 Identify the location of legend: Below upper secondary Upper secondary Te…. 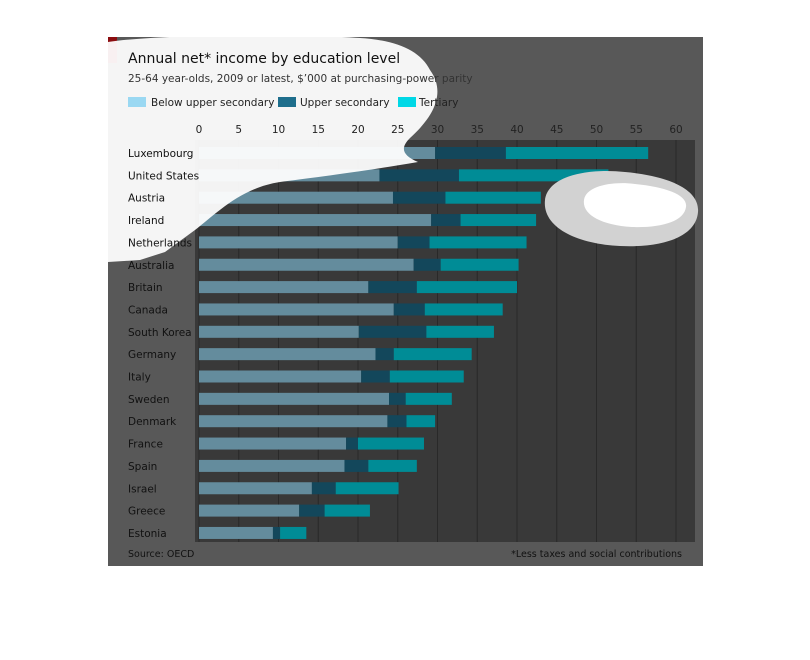
(293, 103).